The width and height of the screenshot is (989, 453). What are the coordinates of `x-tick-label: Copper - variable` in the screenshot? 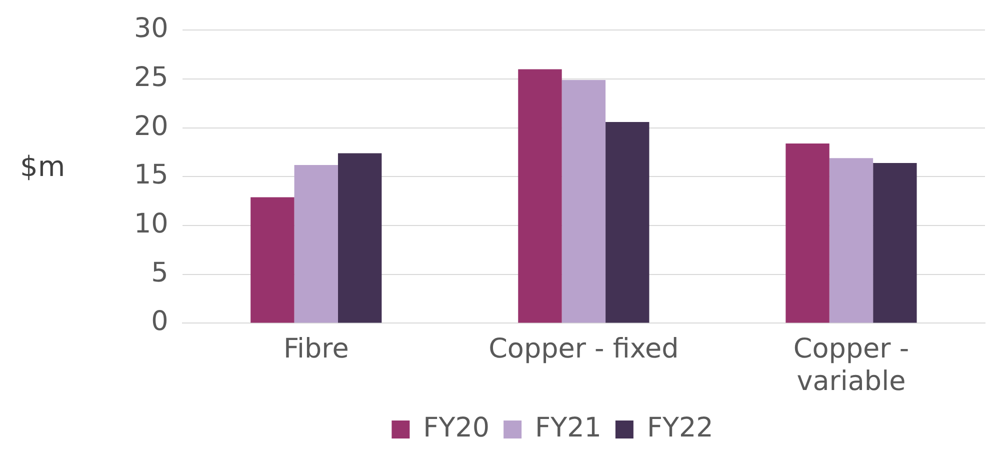 It's located at (851, 365).